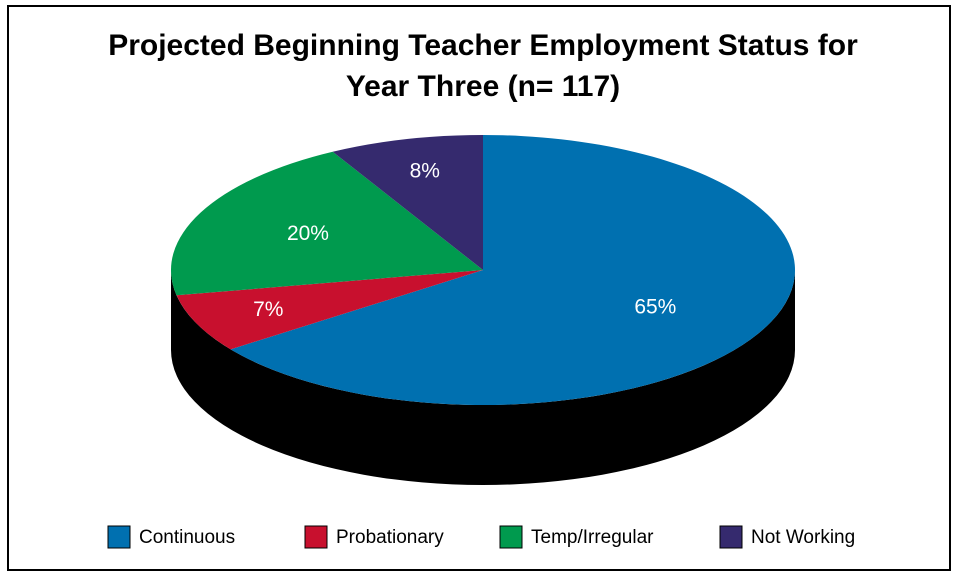  I want to click on legend-label: Probationary, so click(390, 537).